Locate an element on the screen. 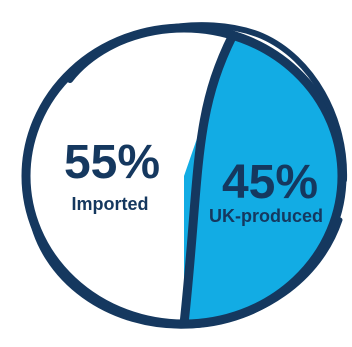 This screenshot has height=347, width=352. data-label-imported-percent: 55% is located at coordinates (112, 162).